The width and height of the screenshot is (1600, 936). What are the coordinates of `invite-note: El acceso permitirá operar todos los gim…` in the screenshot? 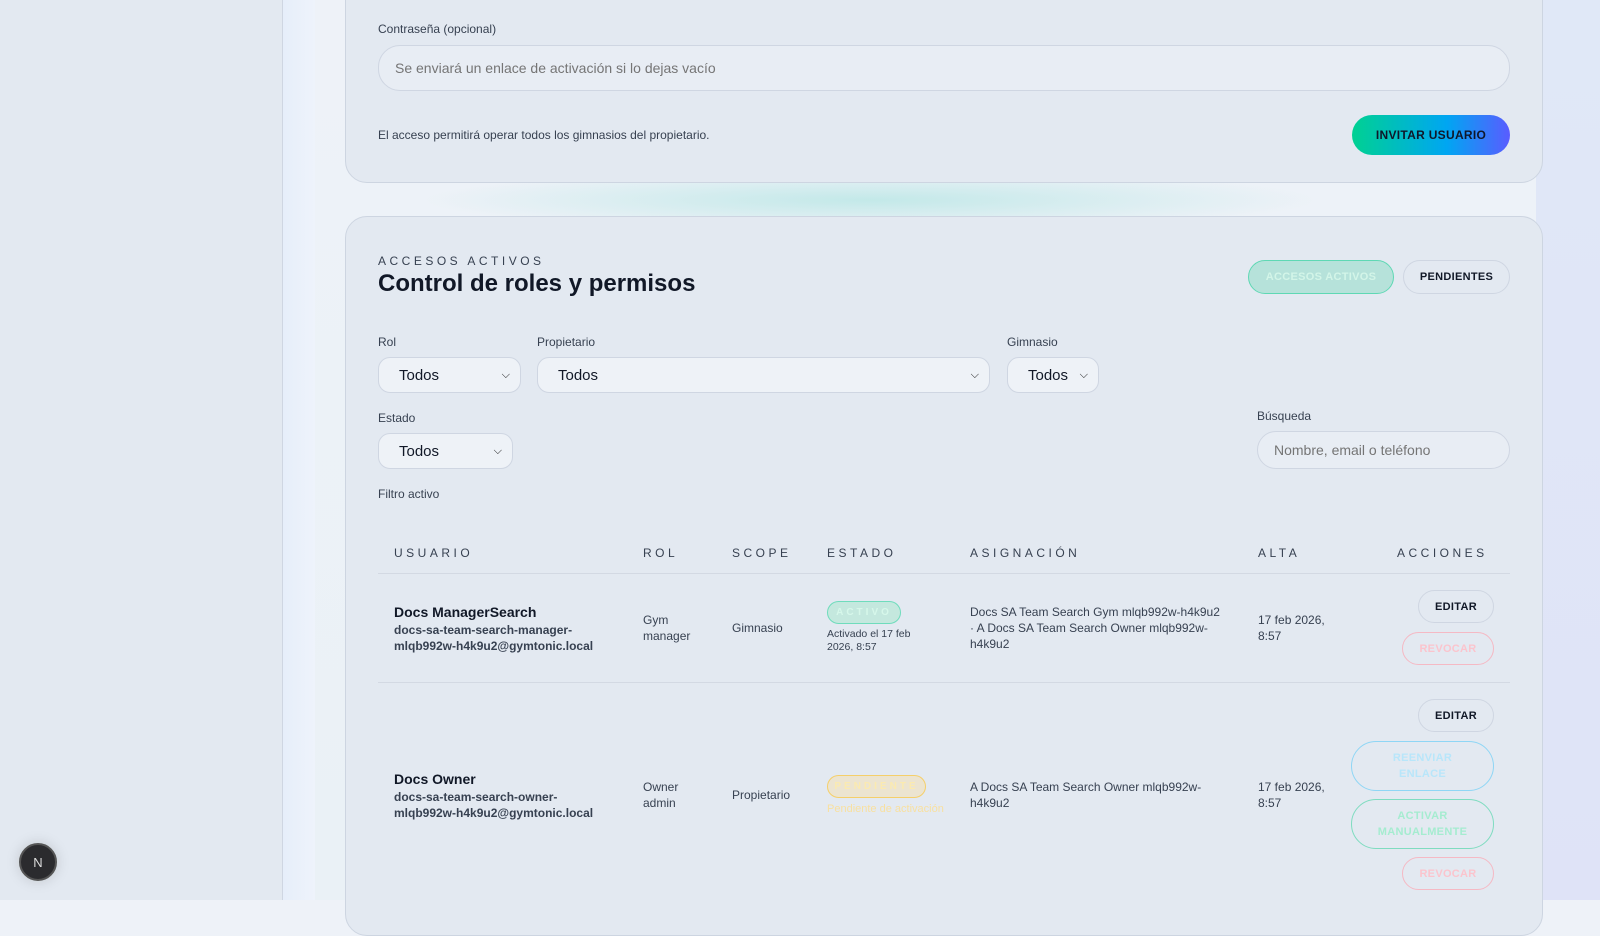 It's located at (544, 135).